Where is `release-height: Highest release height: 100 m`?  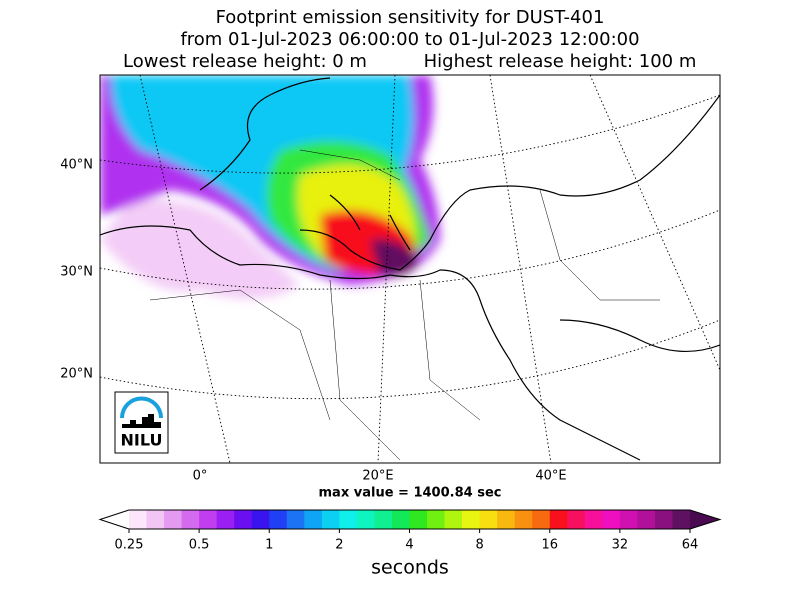 release-height: Highest release height: 100 m is located at coordinates (560, 61).